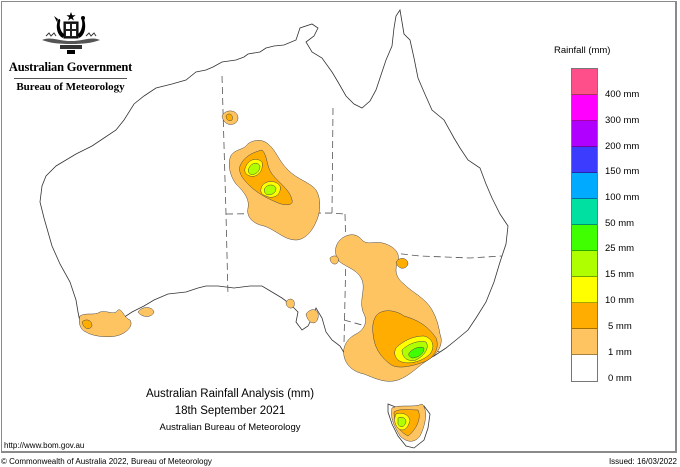  I want to click on legend-label: 15 mm, so click(620, 274).